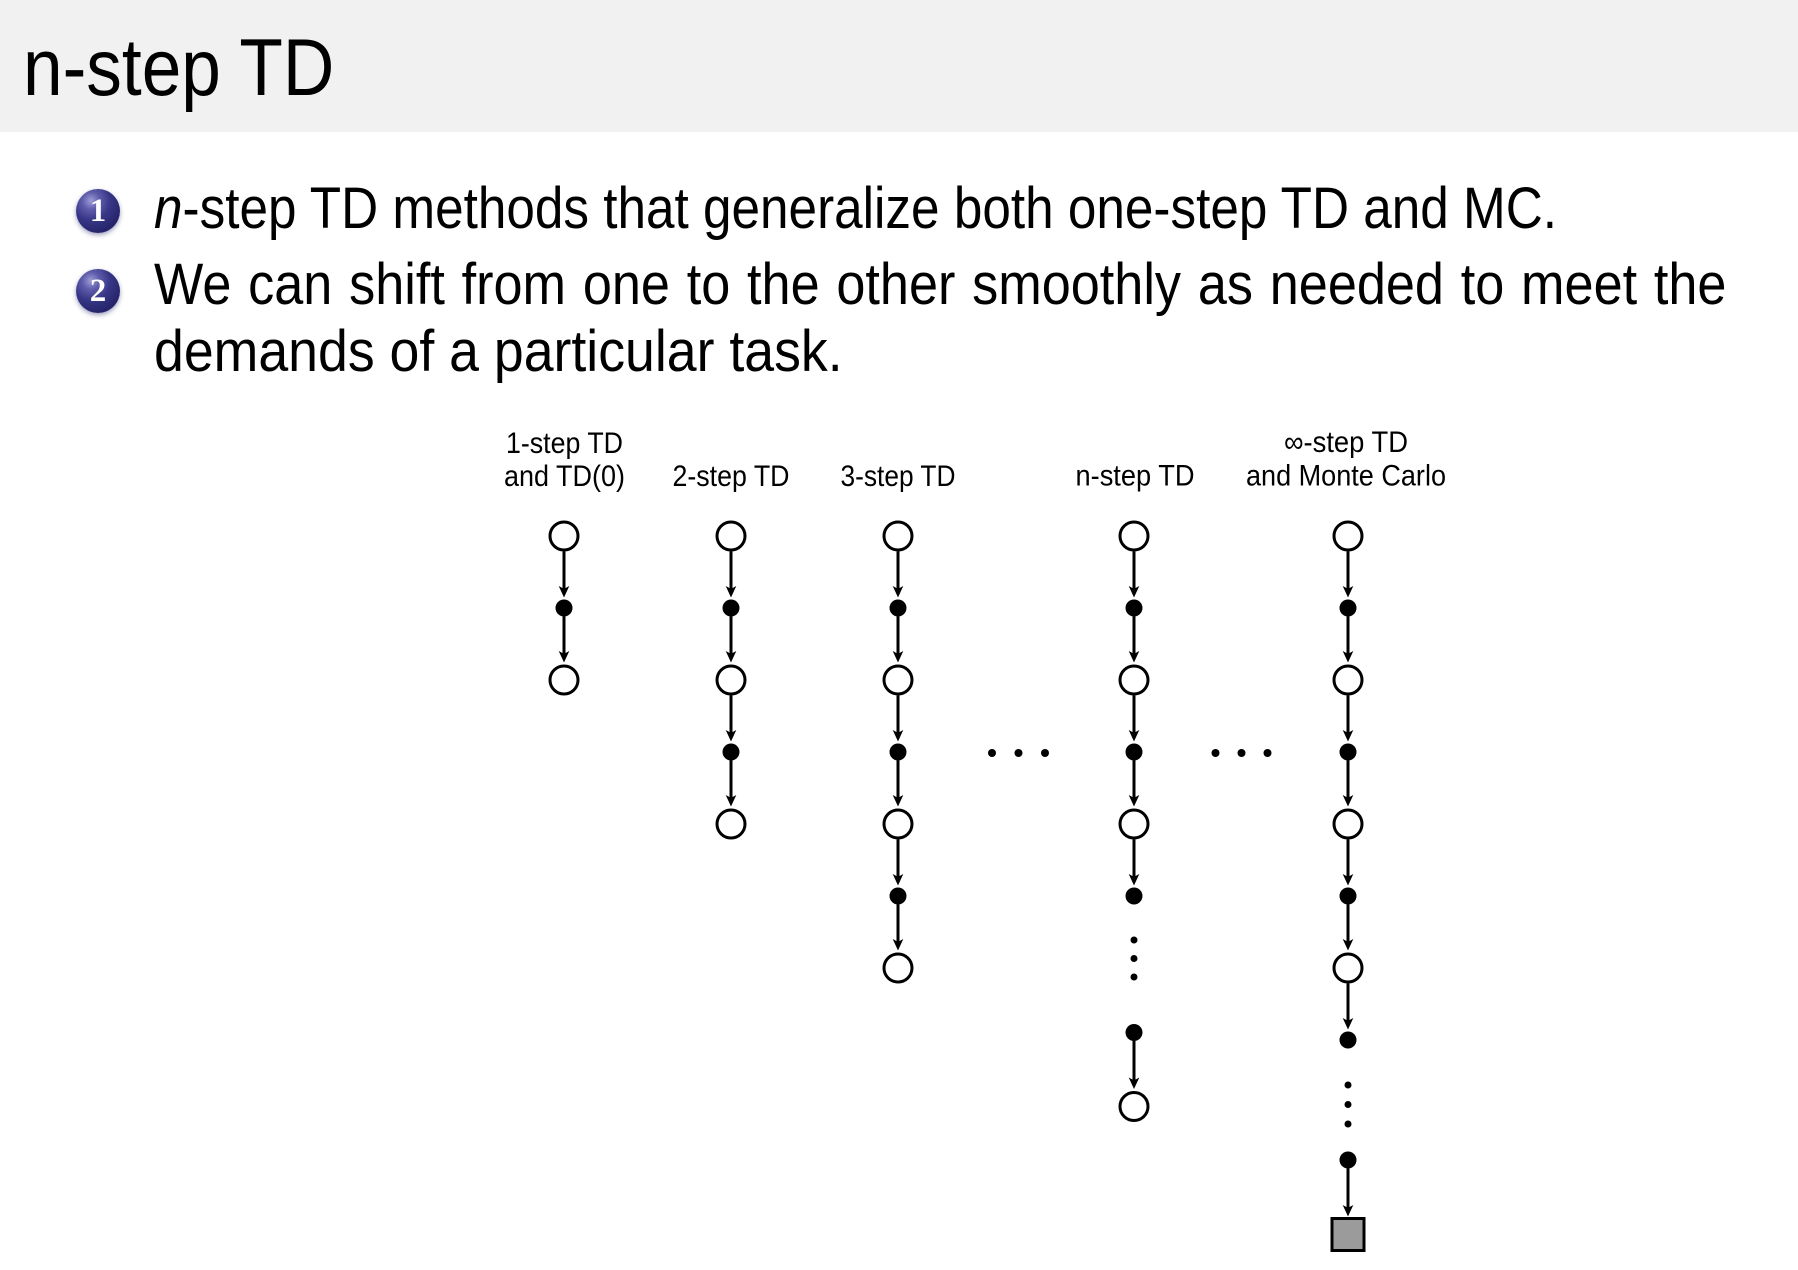 This screenshot has height=1270, width=1798. Describe the element at coordinates (1346, 476) in the screenshot. I see `svg-text: and Monte Carlo` at that location.